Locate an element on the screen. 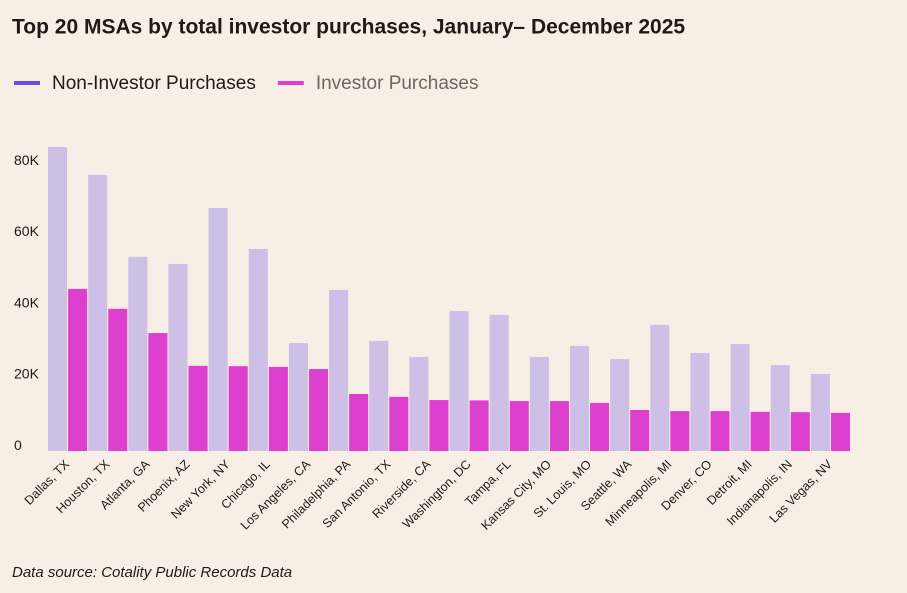 The width and height of the screenshot is (907, 593). legend-label: Non-Investor Purchases is located at coordinates (154, 83).